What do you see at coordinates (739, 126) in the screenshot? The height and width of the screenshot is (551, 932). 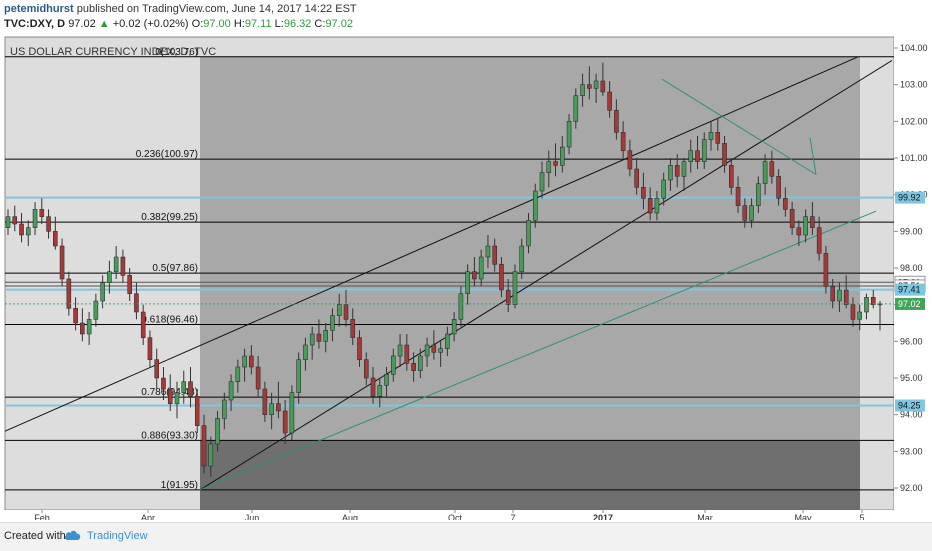 I see `teal-down-line` at bounding box center [739, 126].